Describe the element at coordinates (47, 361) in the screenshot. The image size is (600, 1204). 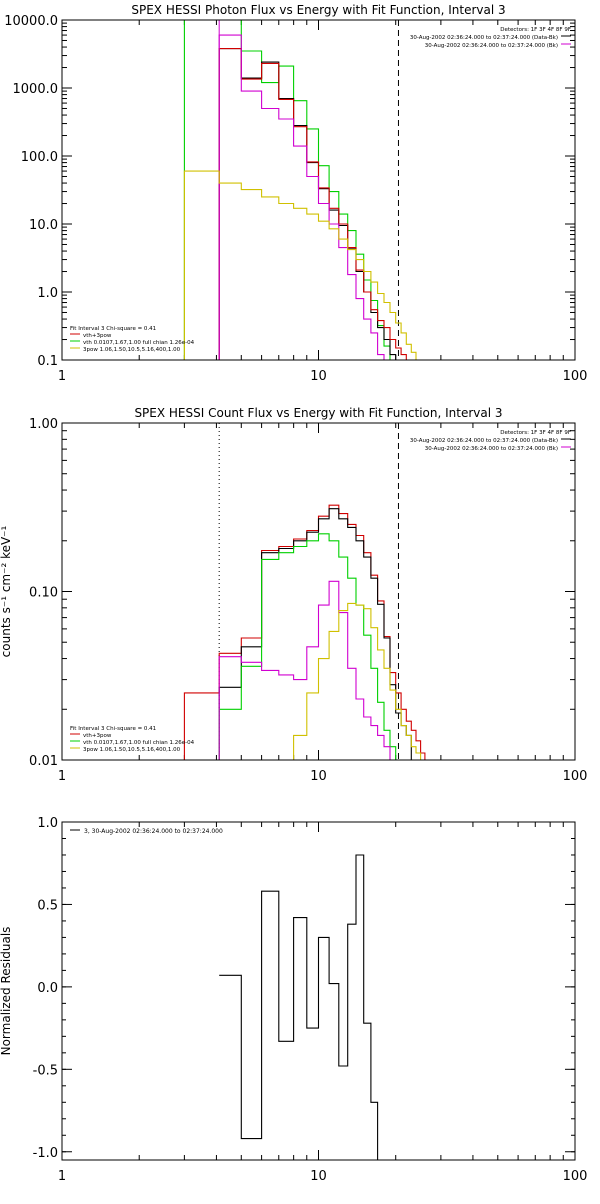
I see `y-tick-label: 0.1` at that location.